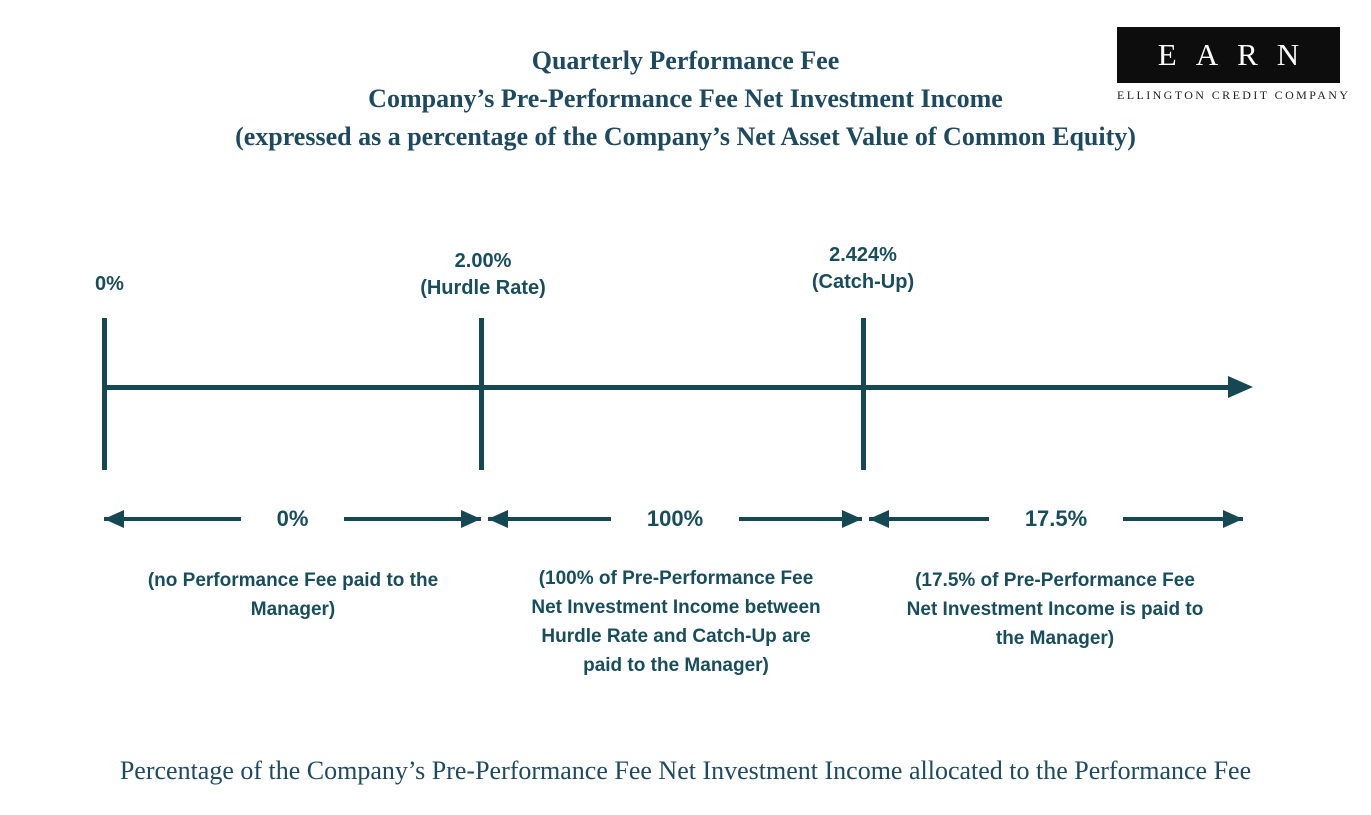 This screenshot has width=1371, height=815. Describe the element at coordinates (863, 255) in the screenshot. I see `tick-value: 2.424%` at that location.